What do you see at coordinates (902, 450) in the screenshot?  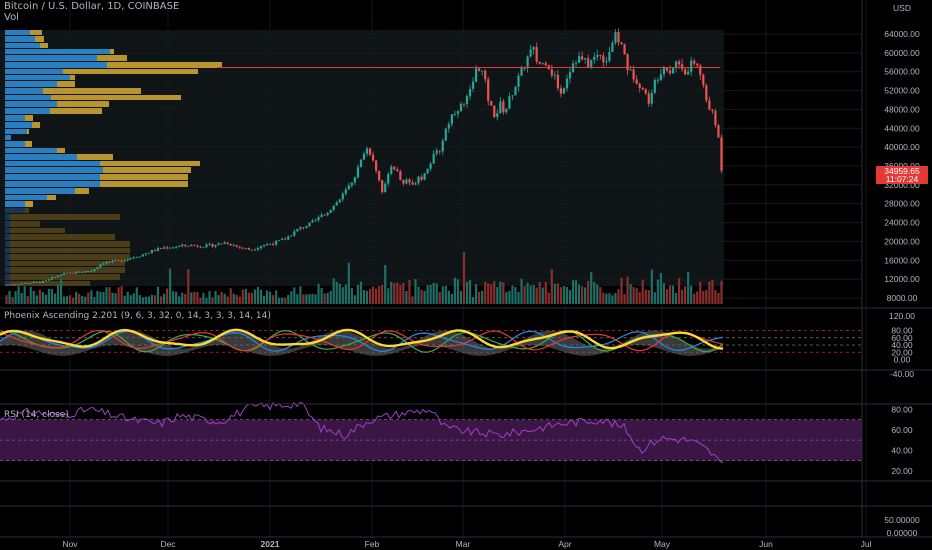 I see `rsi-tick-label: 40.00` at bounding box center [902, 450].